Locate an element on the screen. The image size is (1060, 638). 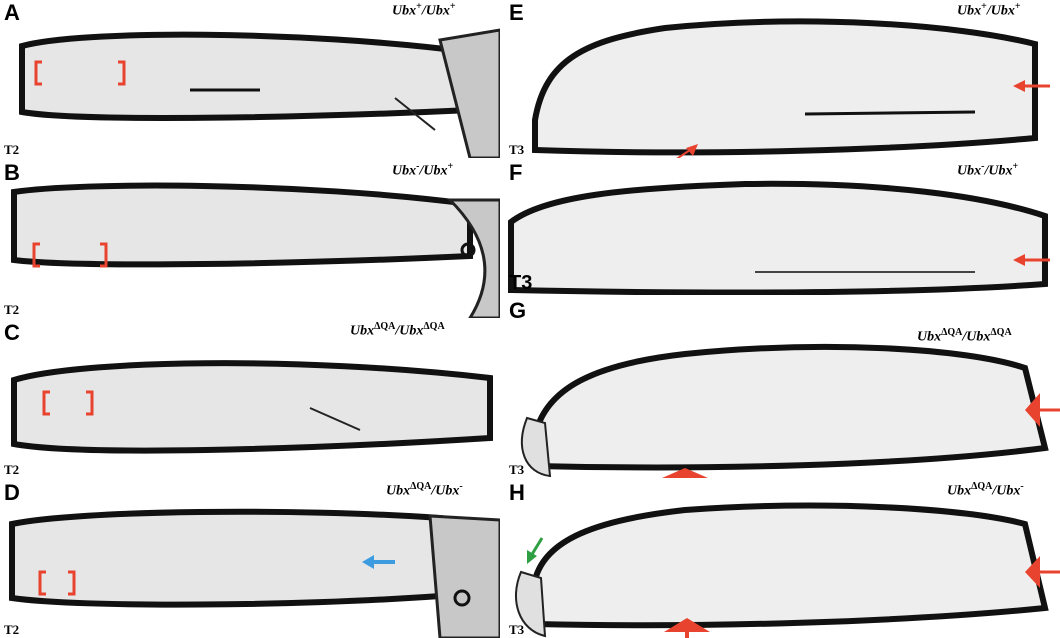
panel-letter: H is located at coordinates (517, 492).